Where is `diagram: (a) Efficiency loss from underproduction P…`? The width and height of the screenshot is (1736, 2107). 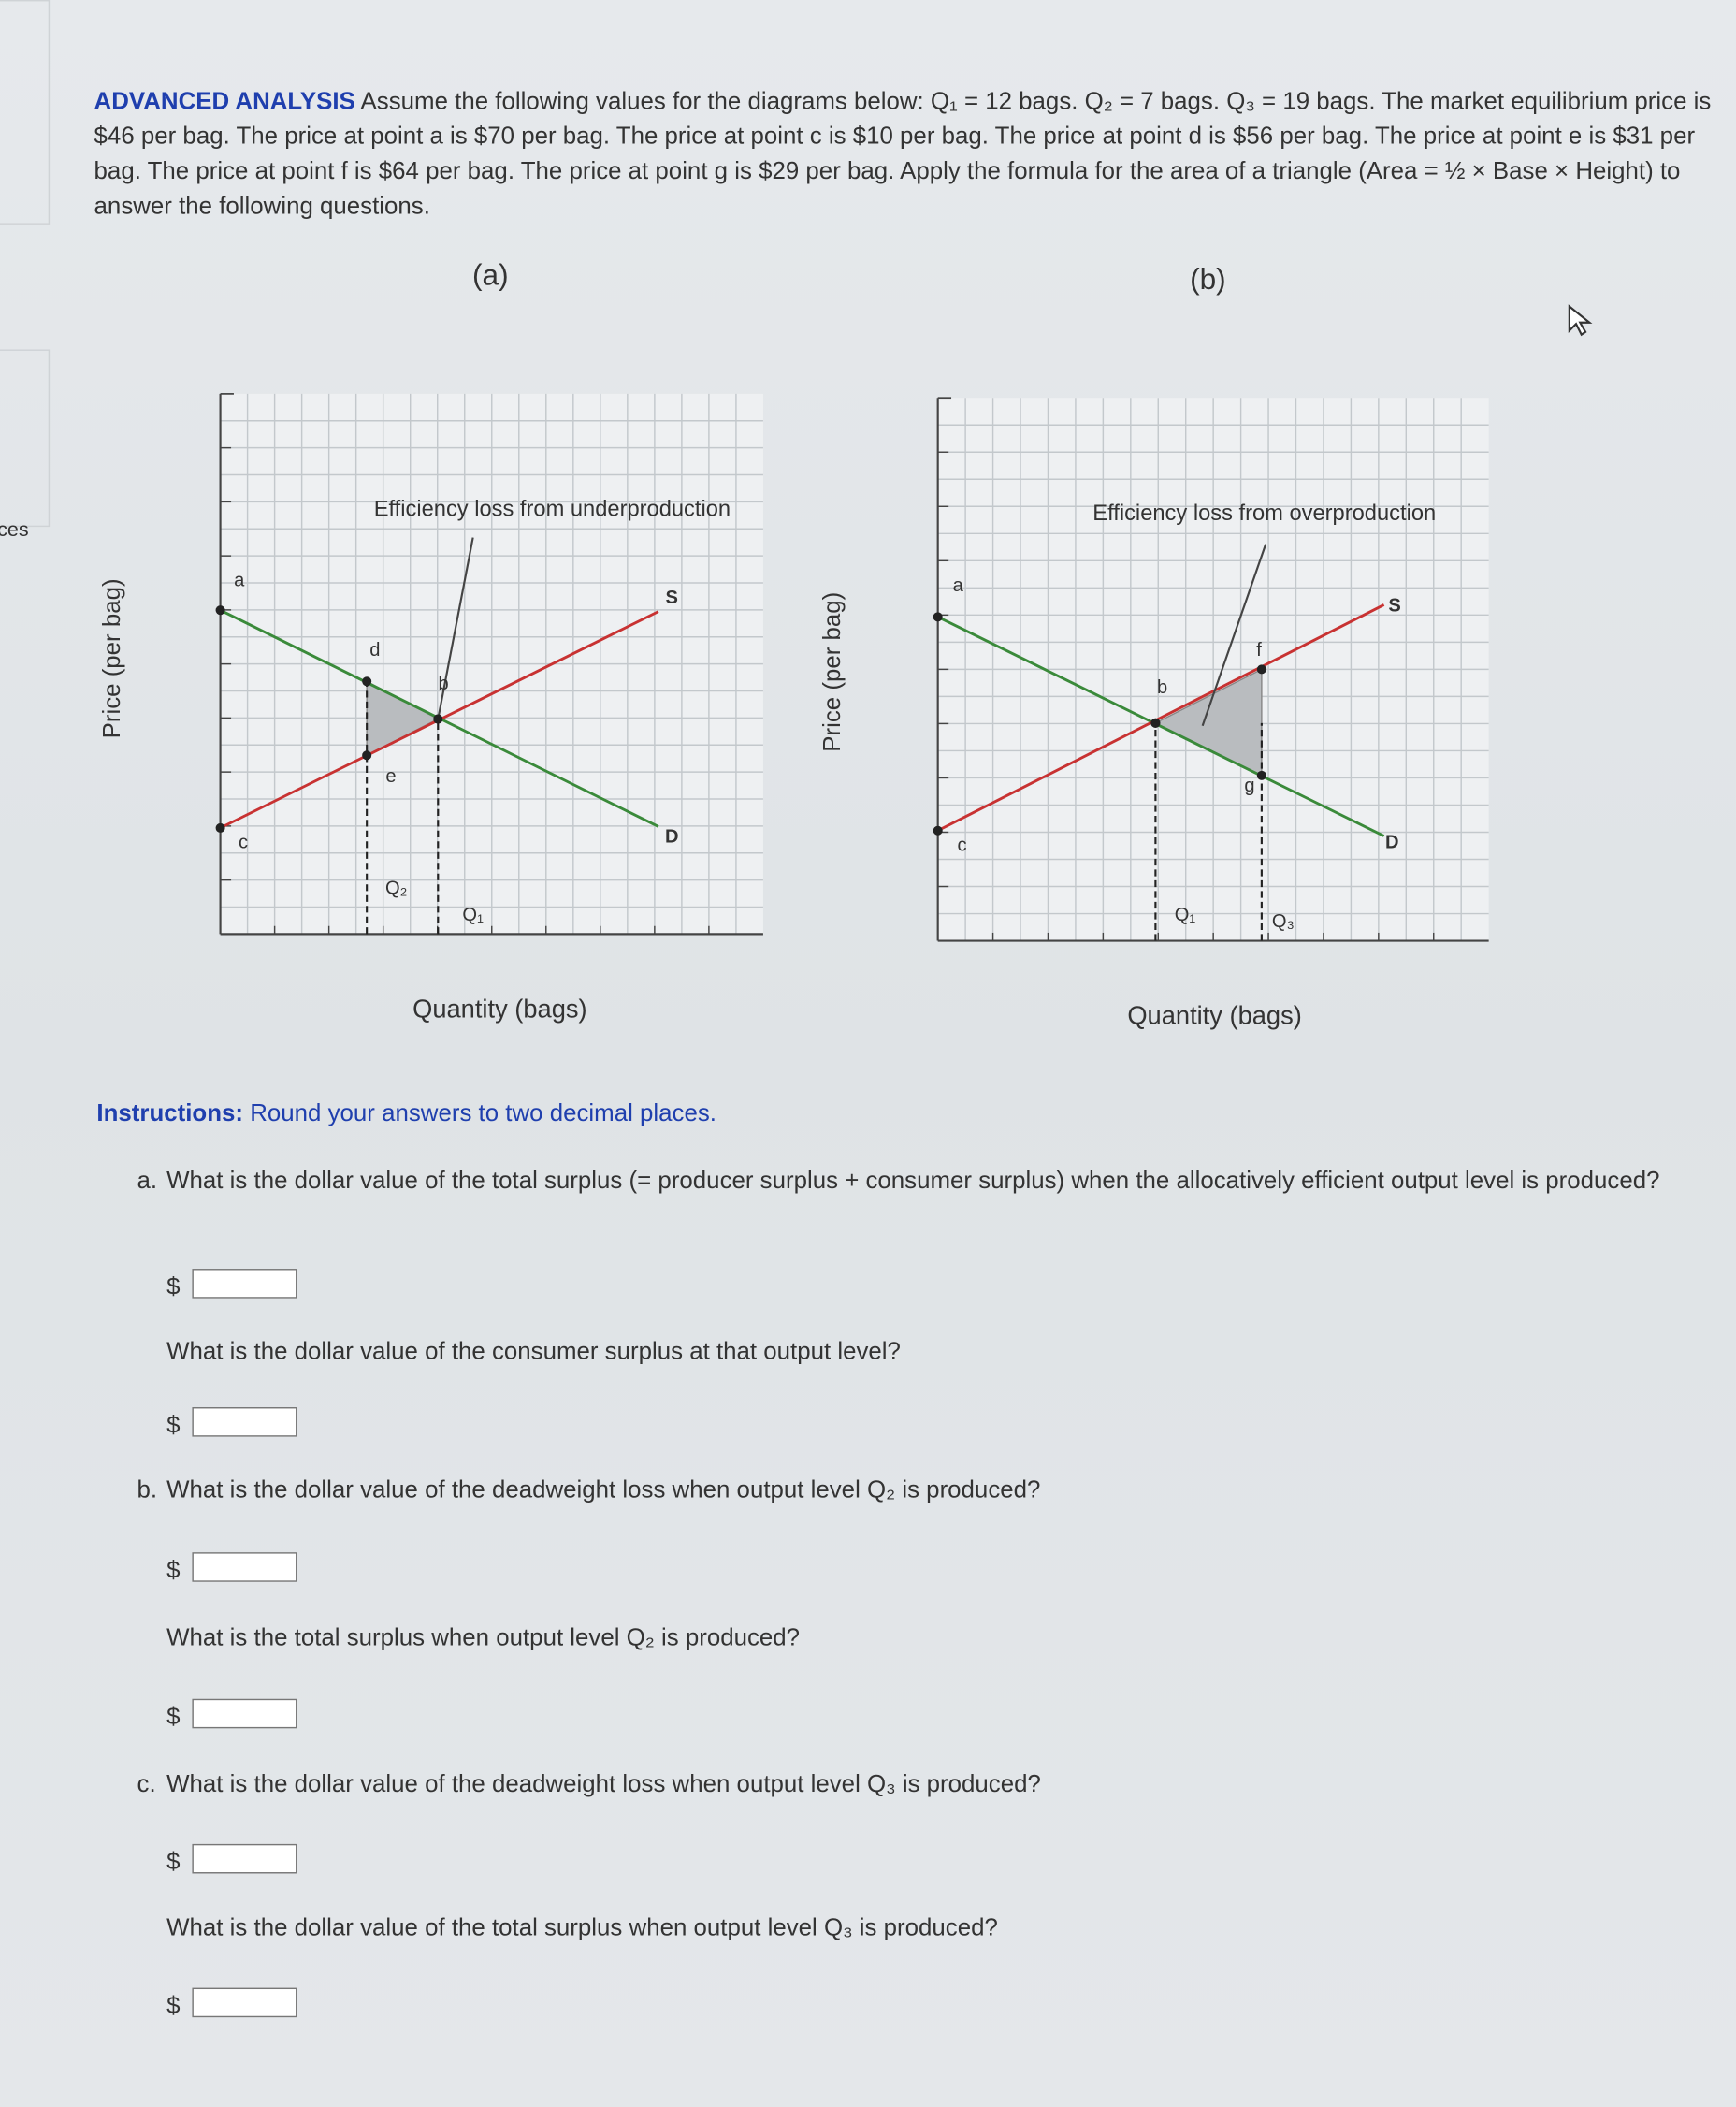
diagram: (a) Efficiency loss from underproduction P… is located at coordinates (431, 640).